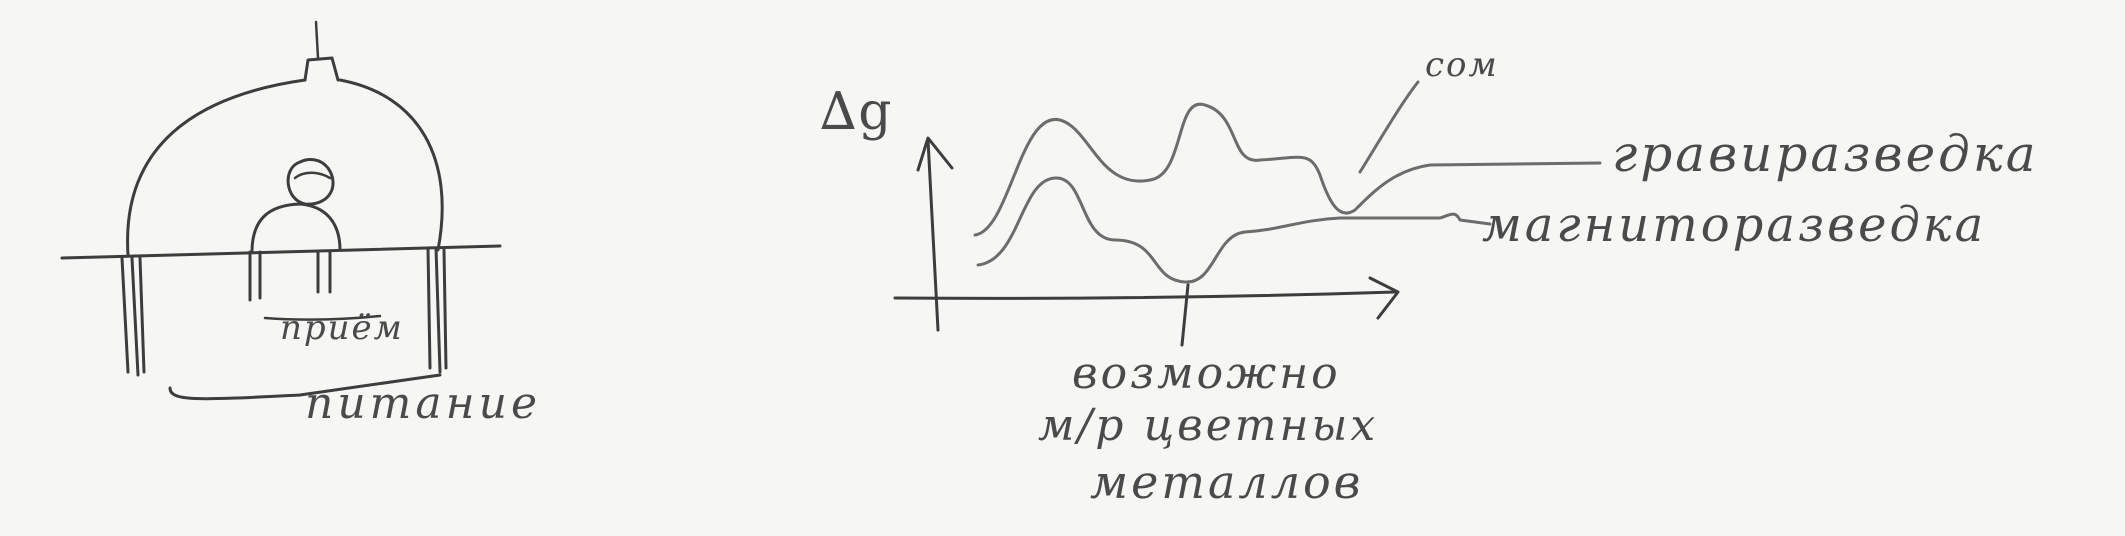 This screenshot has height=536, width=2125. Describe the element at coordinates (1462, 65) in the screenshot. I see `label-som: сом` at that location.